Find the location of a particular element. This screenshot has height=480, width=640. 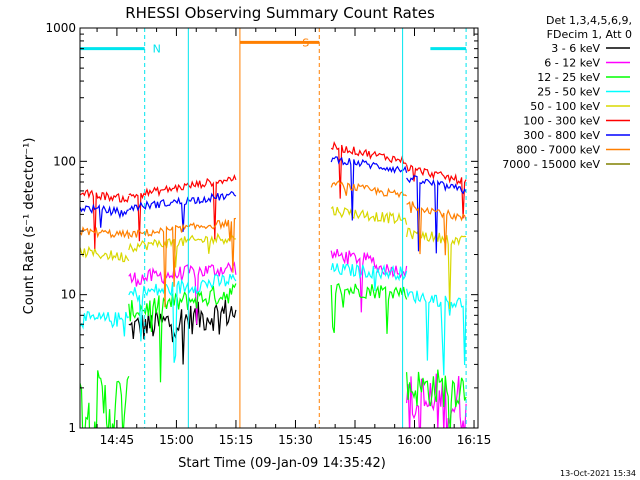

footer-timestamp: 13-Oct-2021 15:34 is located at coordinates (598, 473).